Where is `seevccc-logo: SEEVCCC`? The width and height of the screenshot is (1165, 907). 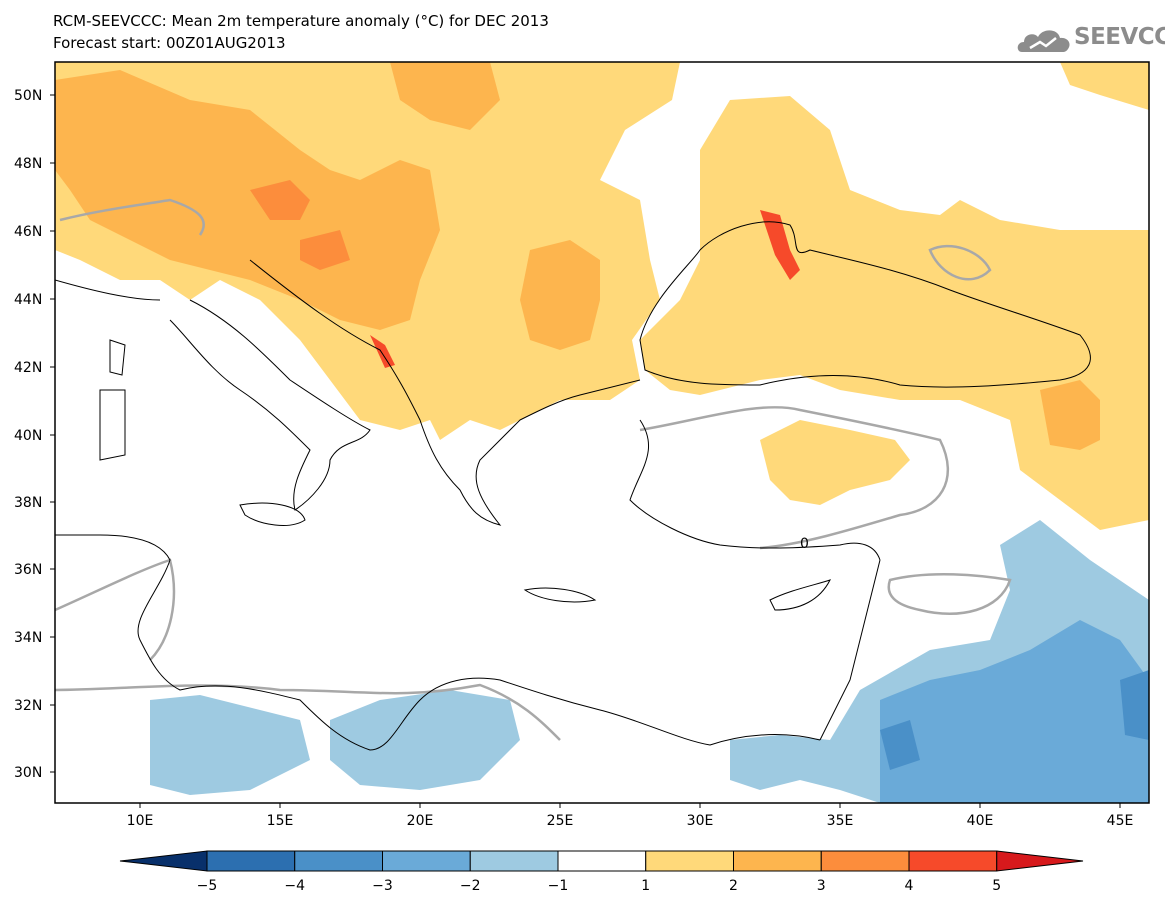 seevccc-logo: SEEVCCC is located at coordinates (1090, 40).